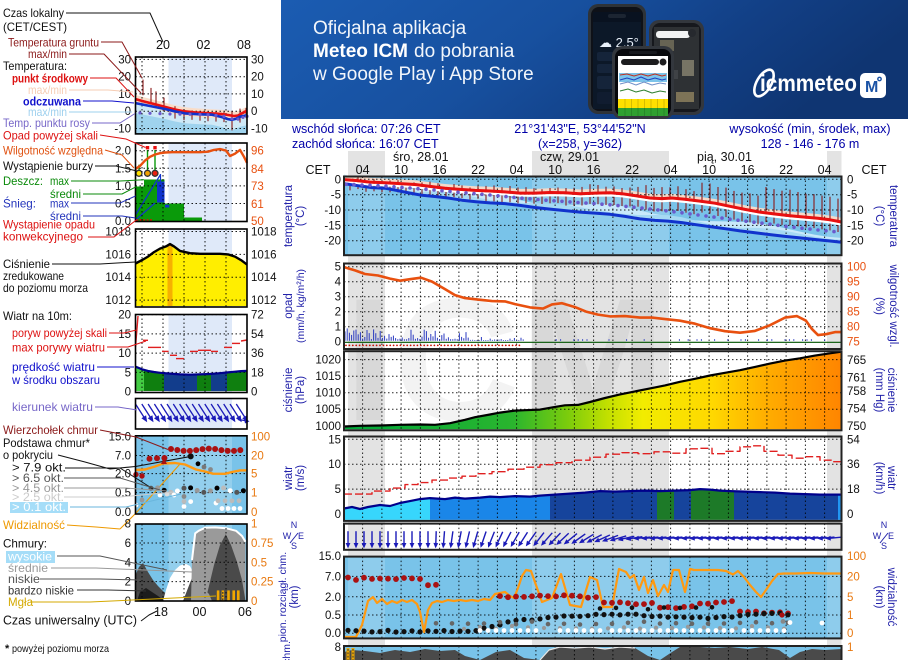 The height and width of the screenshot is (660, 910). Describe the element at coordinates (52, 102) in the screenshot. I see `svg-text: odczuwana` at that location.